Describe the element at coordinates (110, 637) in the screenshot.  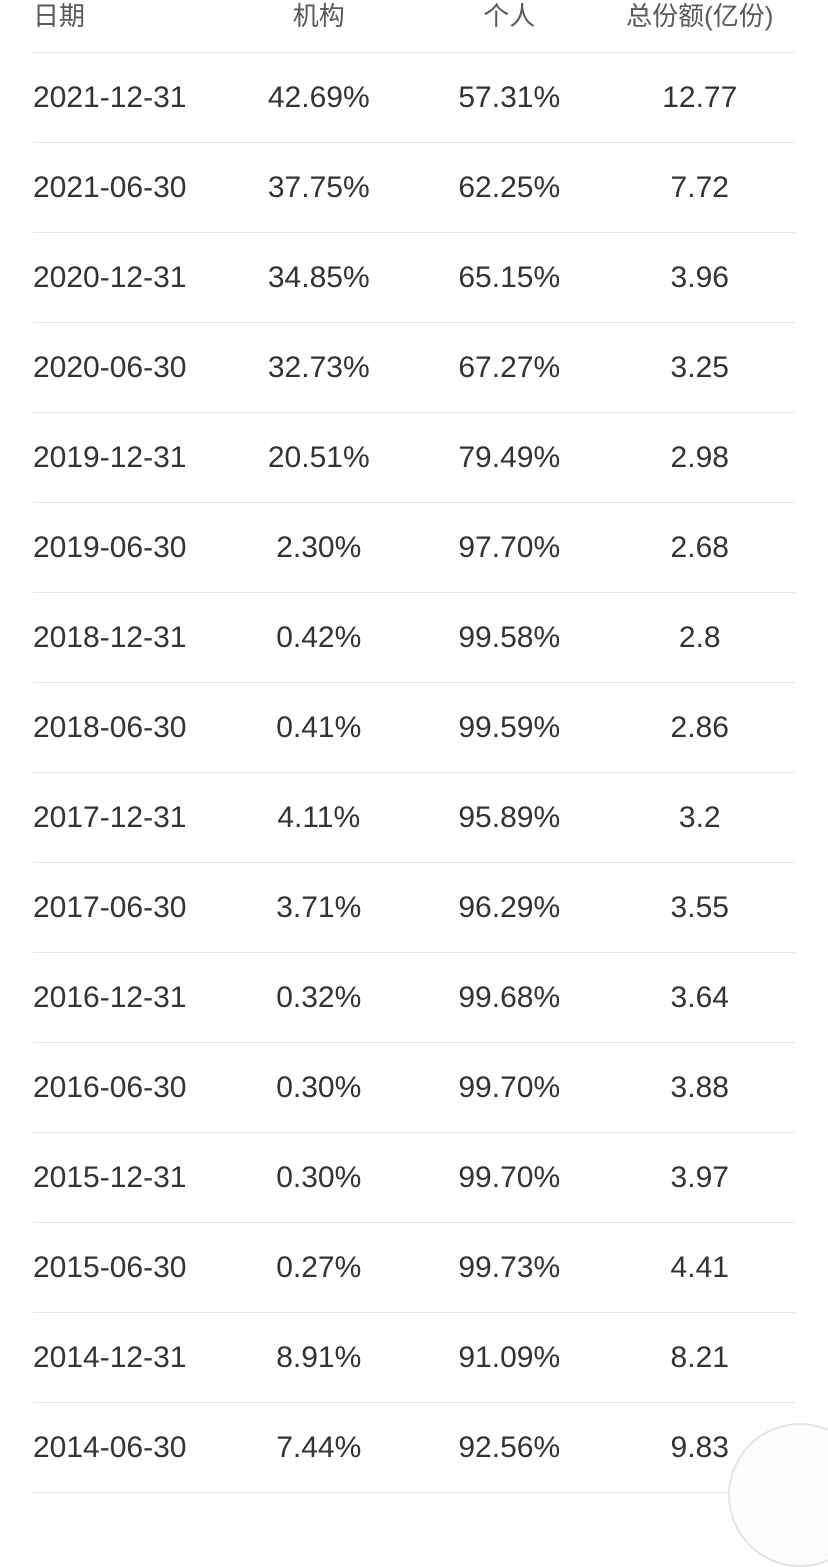
I see `cell-date: 2018-12-31` at that location.